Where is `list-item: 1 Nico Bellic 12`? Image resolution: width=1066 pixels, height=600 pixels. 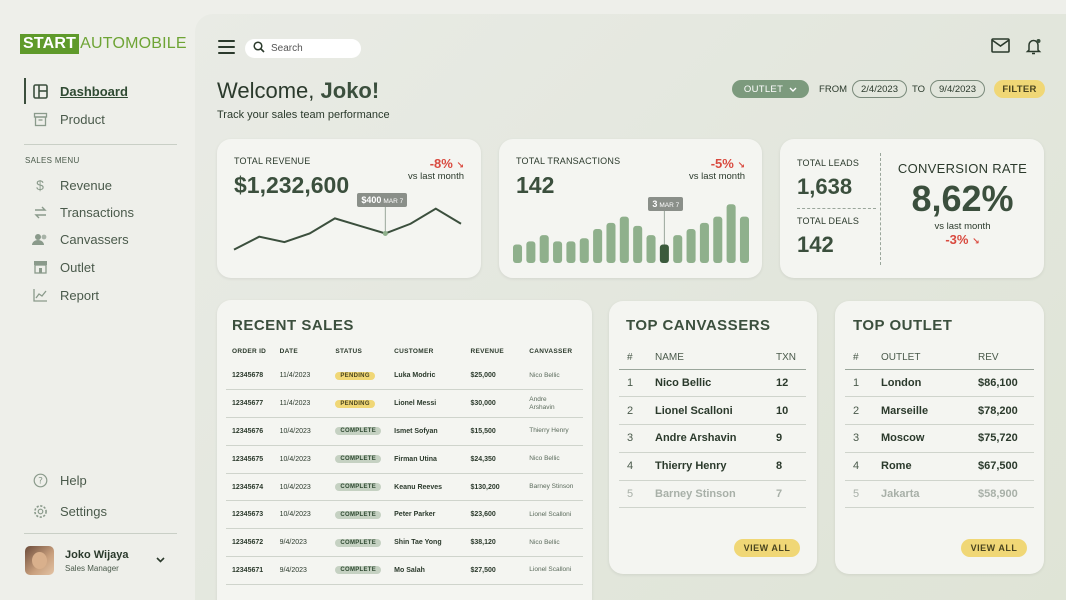
list-item: 1 Nico Bellic 12 is located at coordinates (712, 383).